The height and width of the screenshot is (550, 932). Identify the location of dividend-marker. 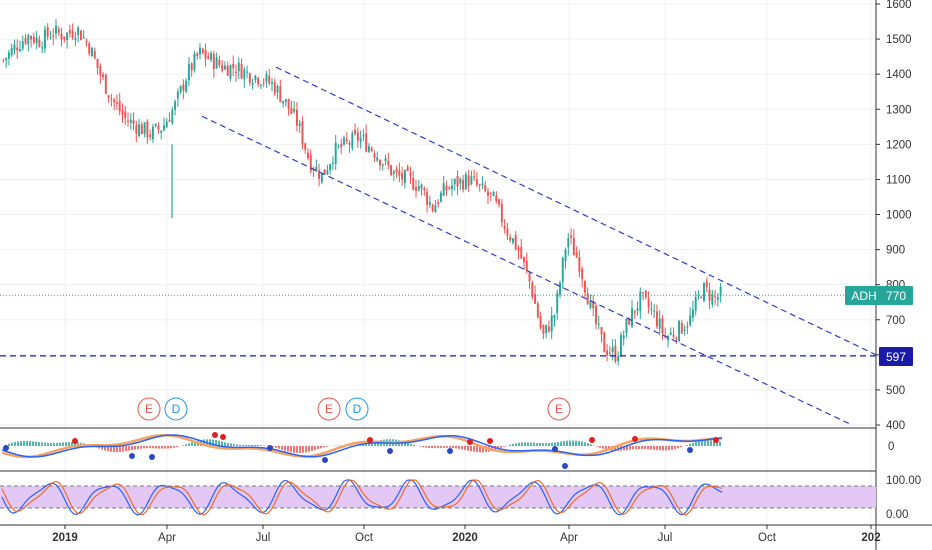
(176, 409).